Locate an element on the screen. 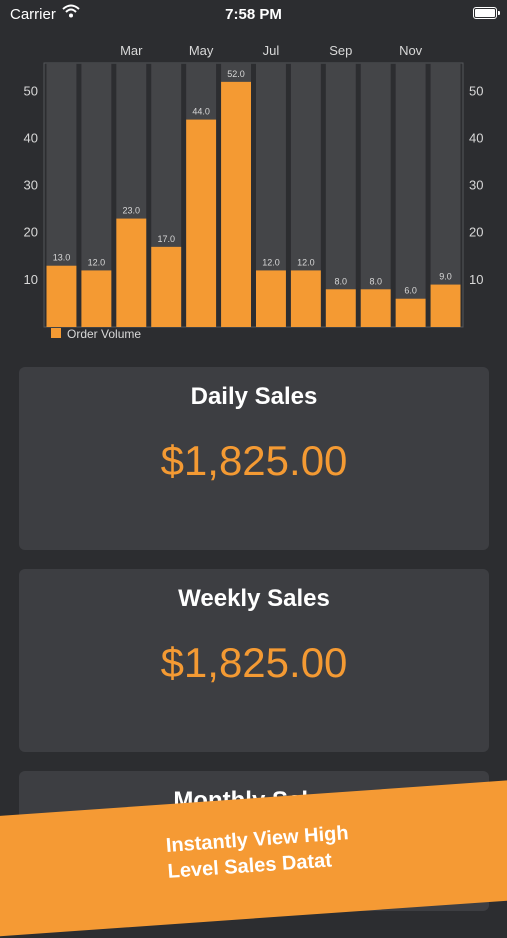  y-tick-right: 40 is located at coordinates (476, 137).